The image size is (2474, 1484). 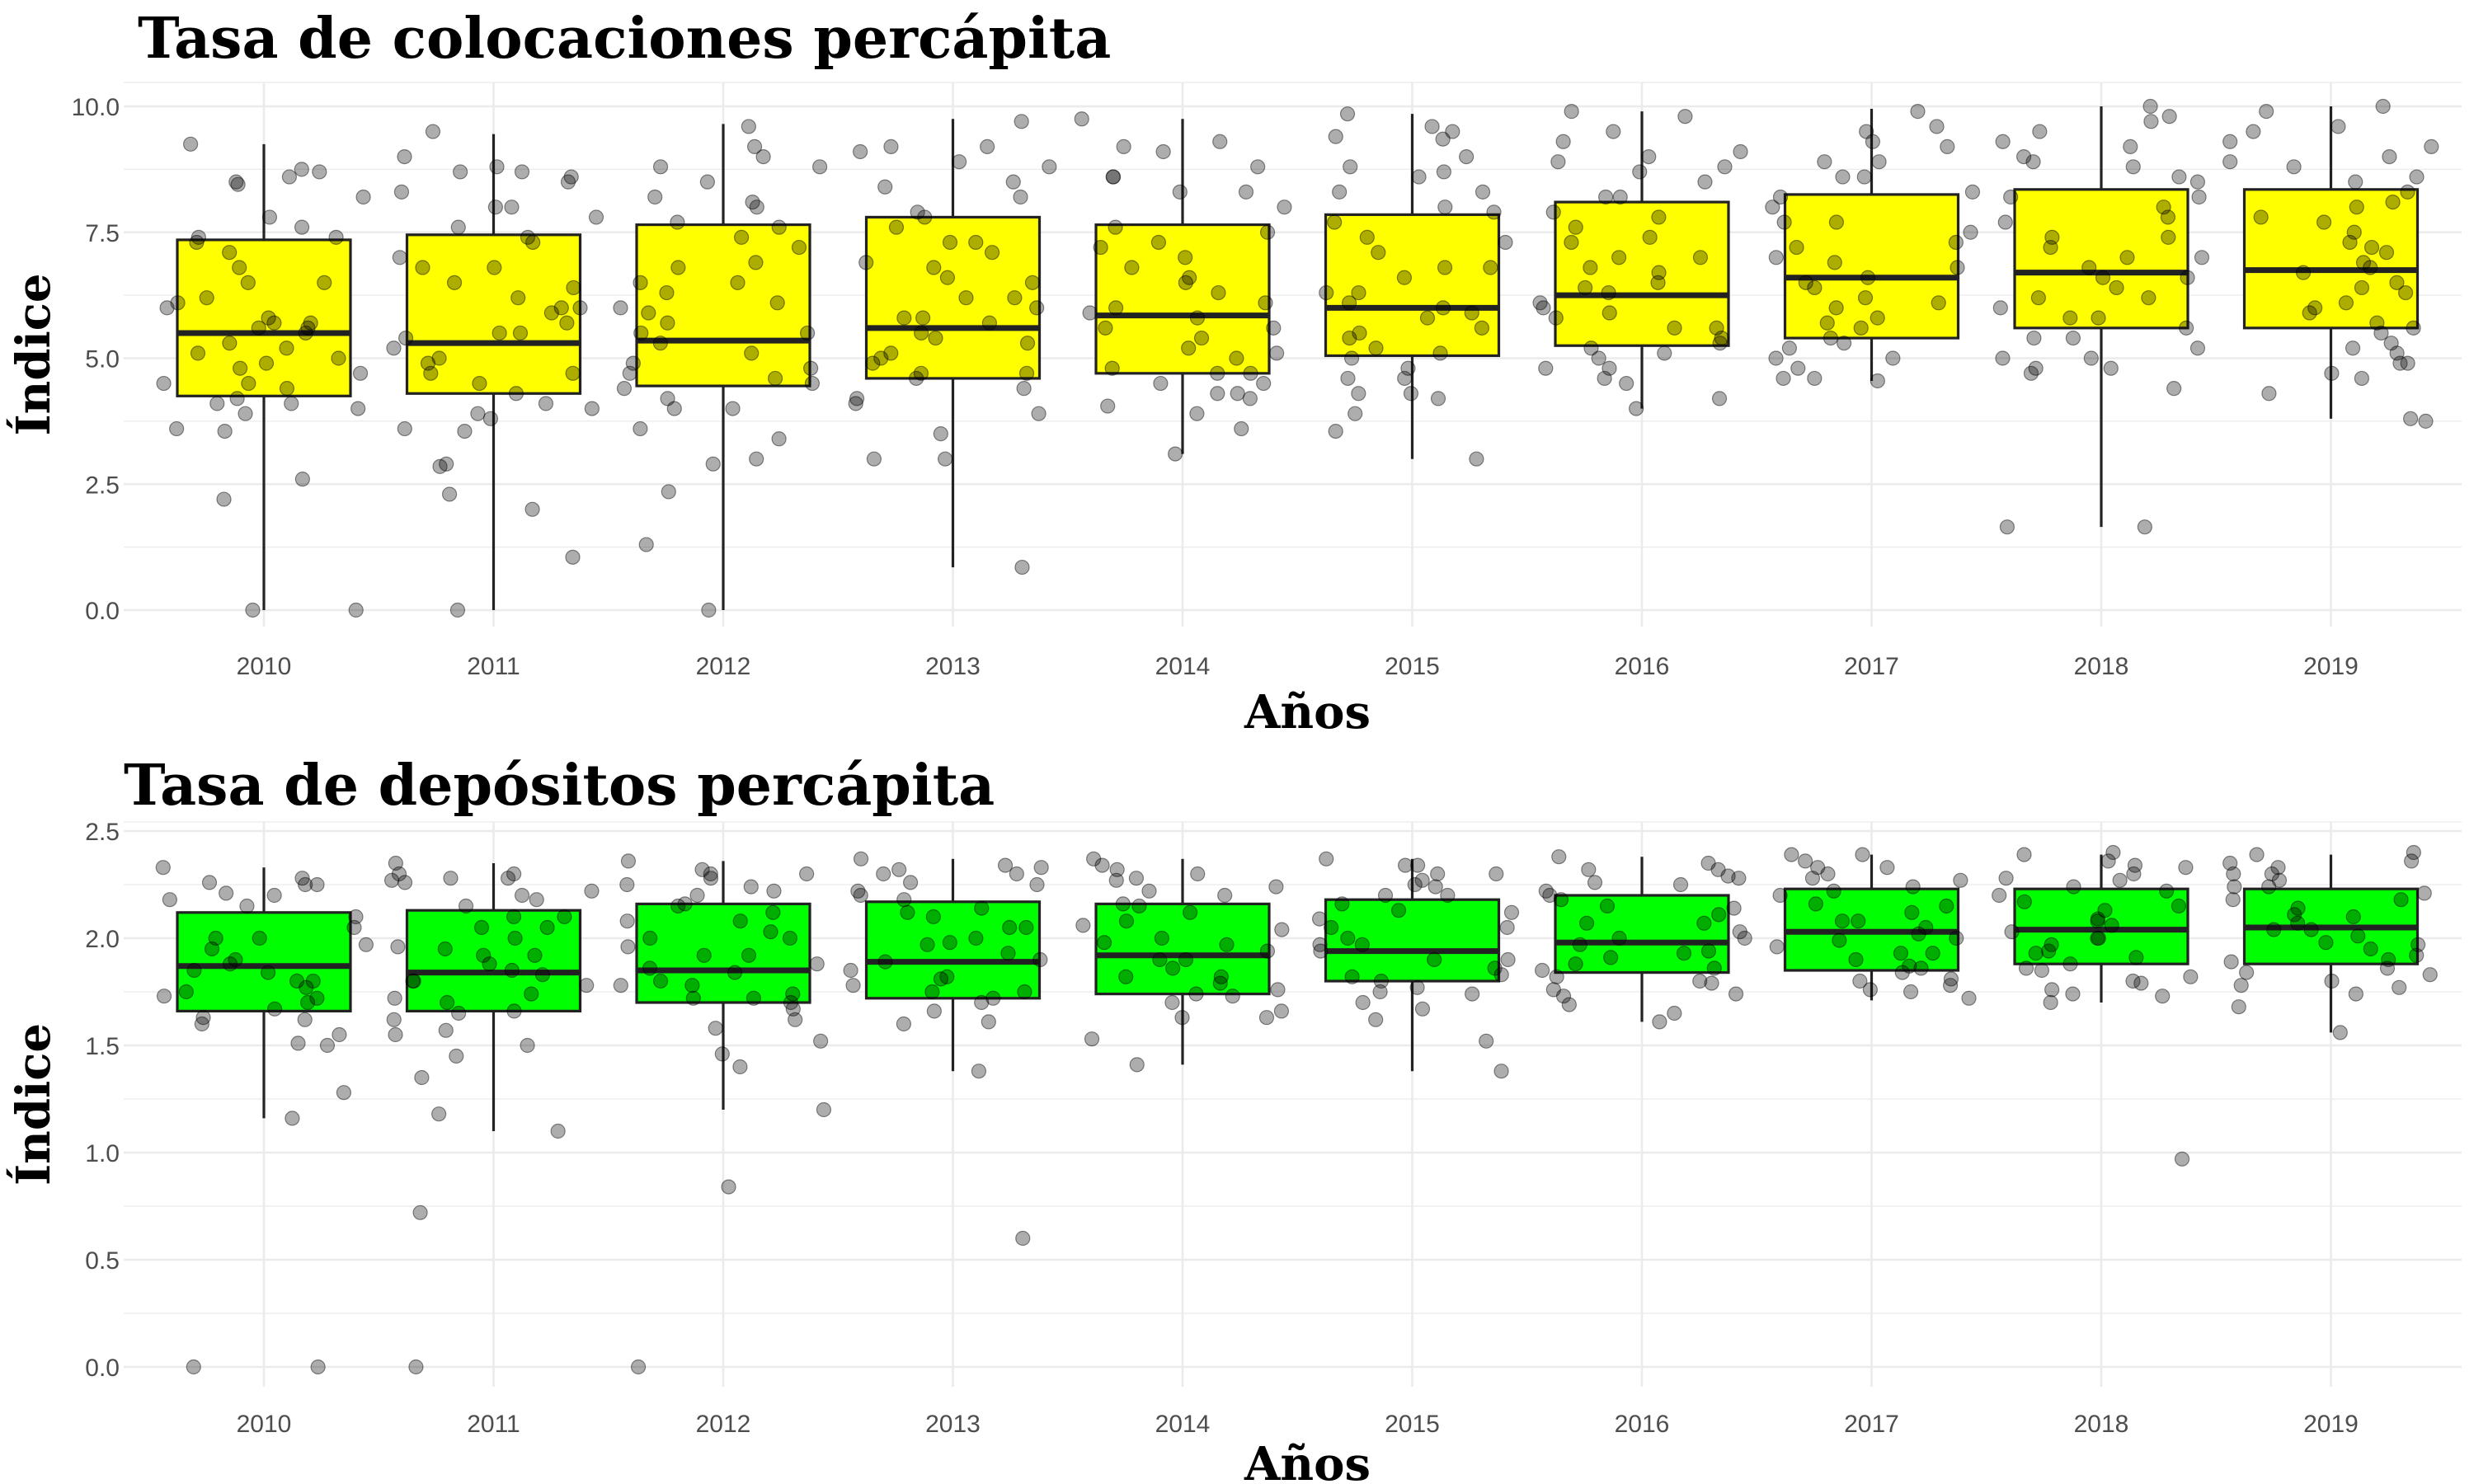 I want to click on y-tick-label: 1.0, so click(x=102, y=1153).